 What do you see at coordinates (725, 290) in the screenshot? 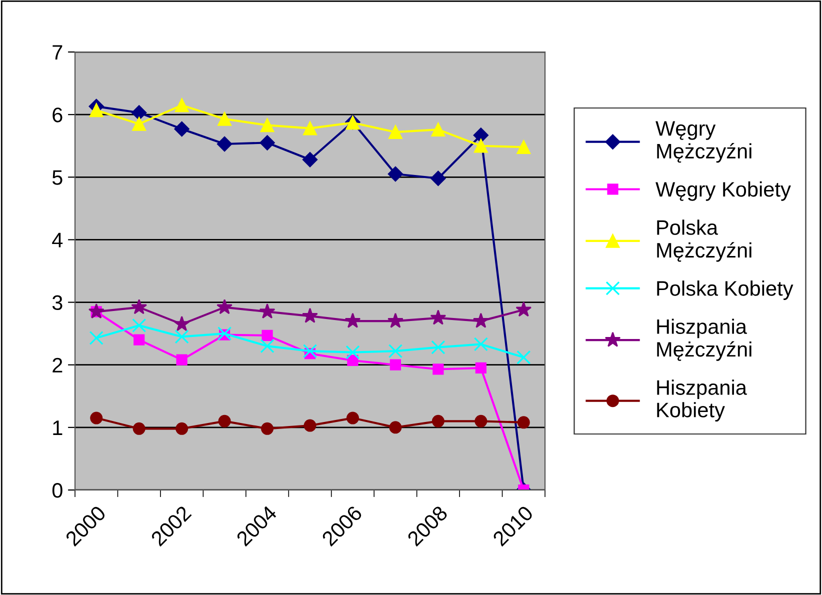
I see `legend-label: Polska Kobiety` at bounding box center [725, 290].